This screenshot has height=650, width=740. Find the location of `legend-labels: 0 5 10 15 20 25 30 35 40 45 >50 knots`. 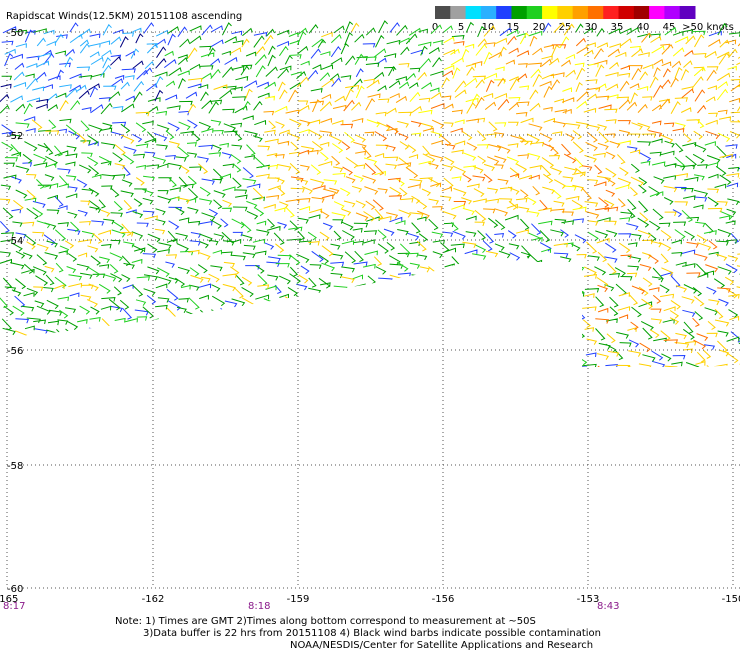

legend-labels: 0 5 10 15 20 25 30 35 40 45 >50 knots is located at coordinates (583, 27).